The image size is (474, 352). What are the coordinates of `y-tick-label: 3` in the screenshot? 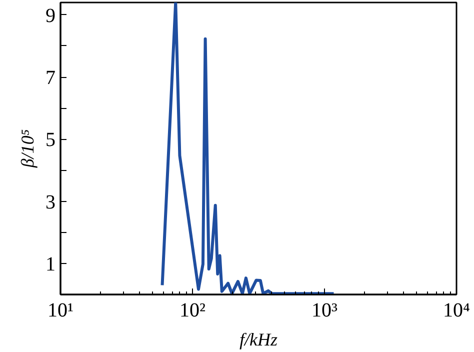 It's located at (51, 202).